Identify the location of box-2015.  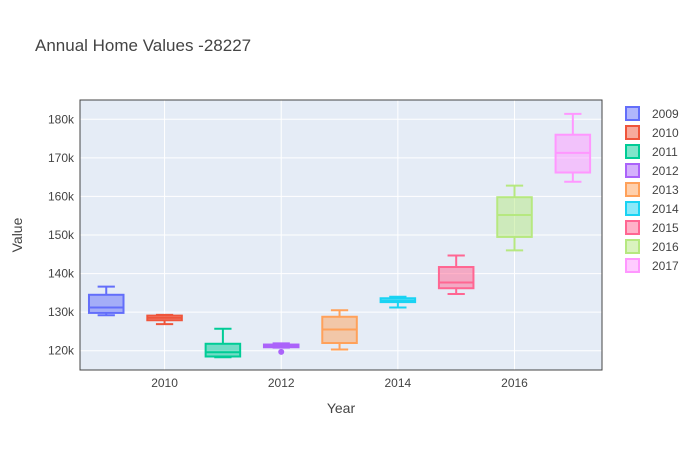
(456, 275).